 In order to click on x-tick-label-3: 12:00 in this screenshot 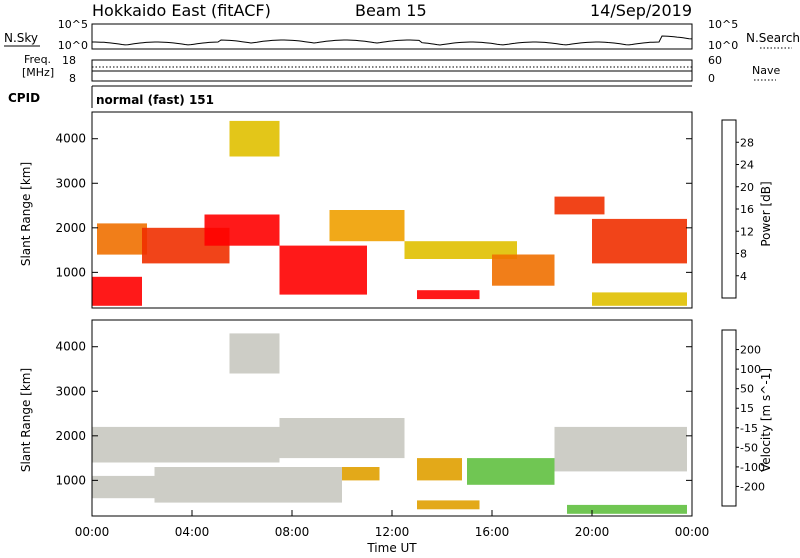, I will do `click(392, 532)`.